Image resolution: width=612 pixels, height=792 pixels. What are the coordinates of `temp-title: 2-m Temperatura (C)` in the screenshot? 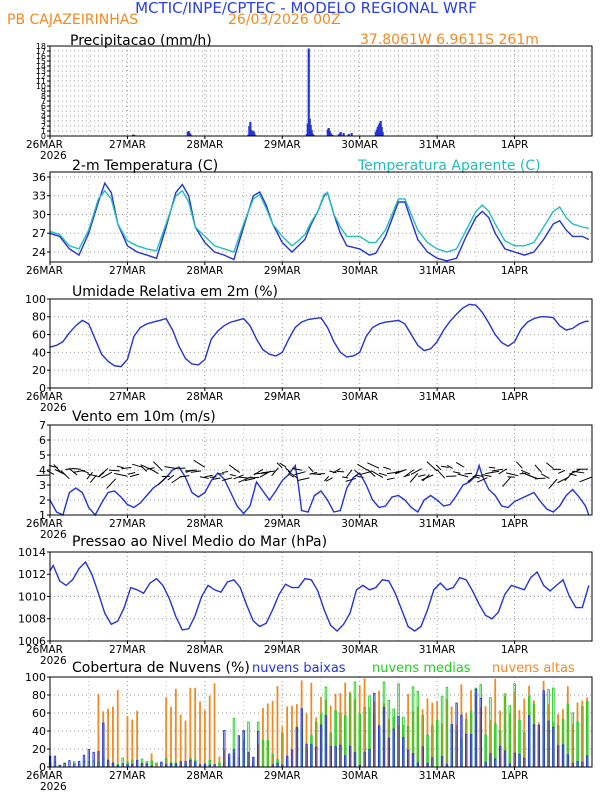 It's located at (145, 166).